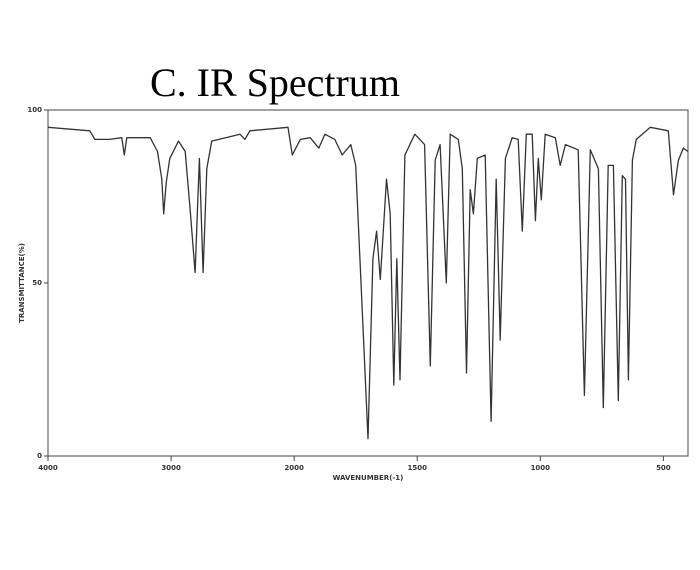 The width and height of the screenshot is (700, 570). I want to click on x-axis-label: WAVENUMBER(-1), so click(368, 478).